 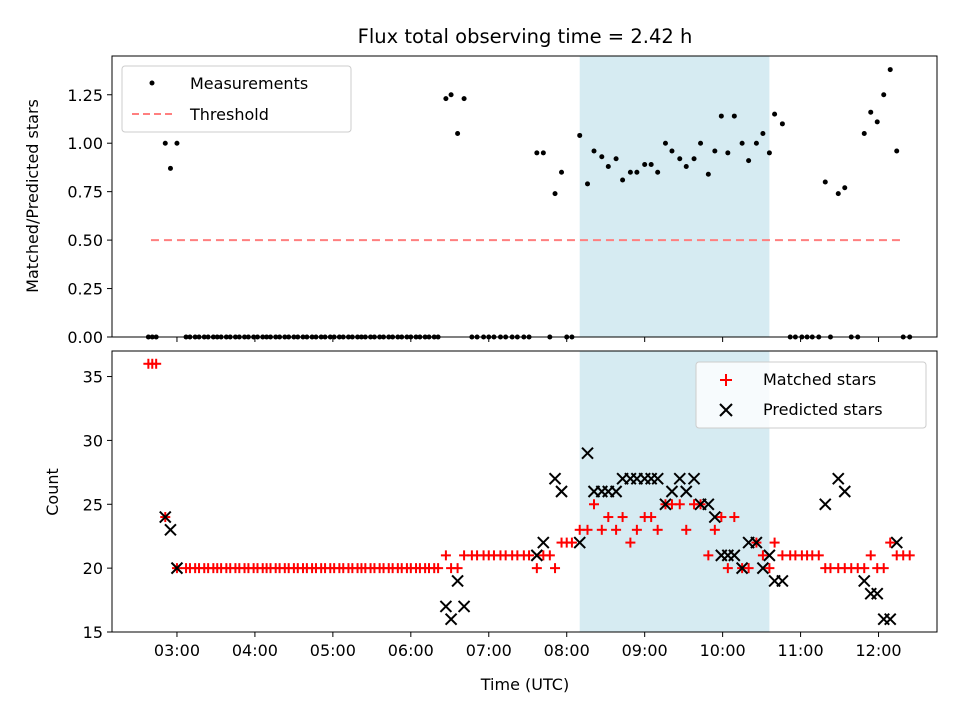 What do you see at coordinates (411, 650) in the screenshot?
I see `x-tick-label: 06:00` at bounding box center [411, 650].